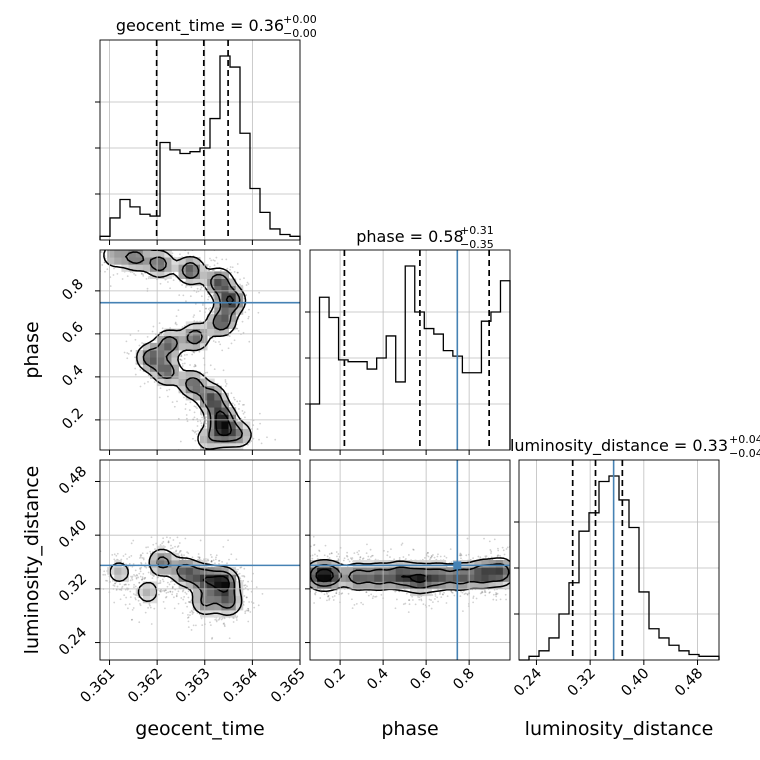  Describe the element at coordinates (288, 686) in the screenshot. I see `xtick-label-geocent_time: 0.365` at that location.